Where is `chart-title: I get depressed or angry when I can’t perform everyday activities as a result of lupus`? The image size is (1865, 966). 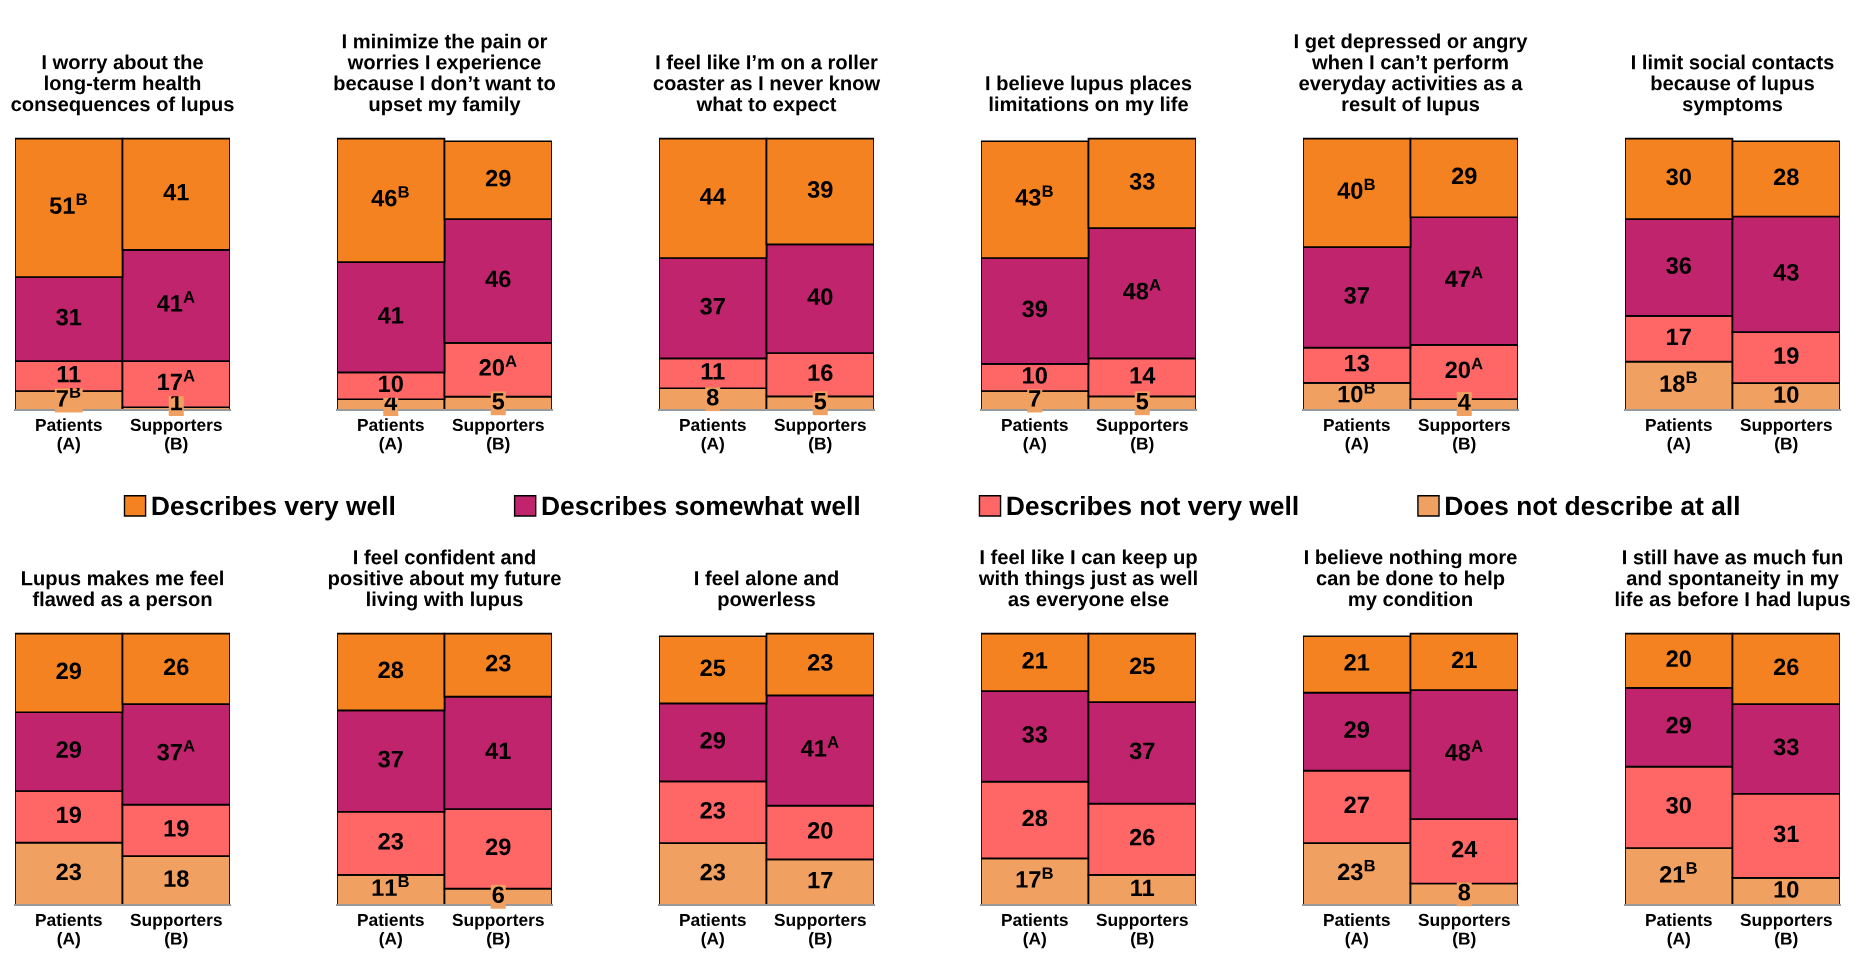 chart-title: I get depressed or angry when I can’t perform everyday activities as a result of lupus is located at coordinates (1411, 74).